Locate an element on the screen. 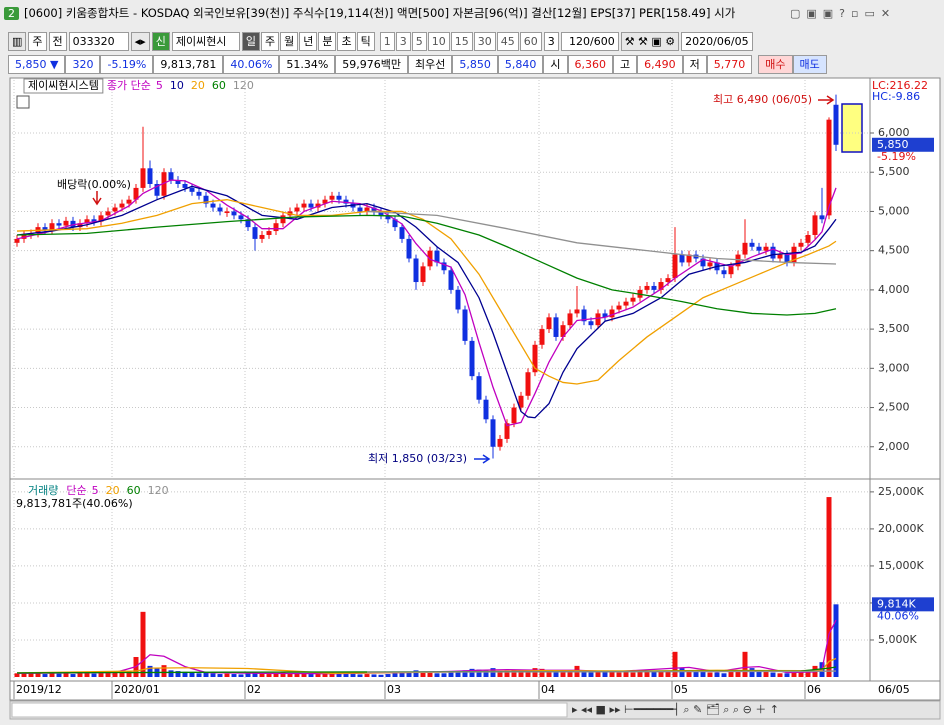 This screenshot has height=725, width=944. date-input: 2020/06/05 is located at coordinates (717, 41).